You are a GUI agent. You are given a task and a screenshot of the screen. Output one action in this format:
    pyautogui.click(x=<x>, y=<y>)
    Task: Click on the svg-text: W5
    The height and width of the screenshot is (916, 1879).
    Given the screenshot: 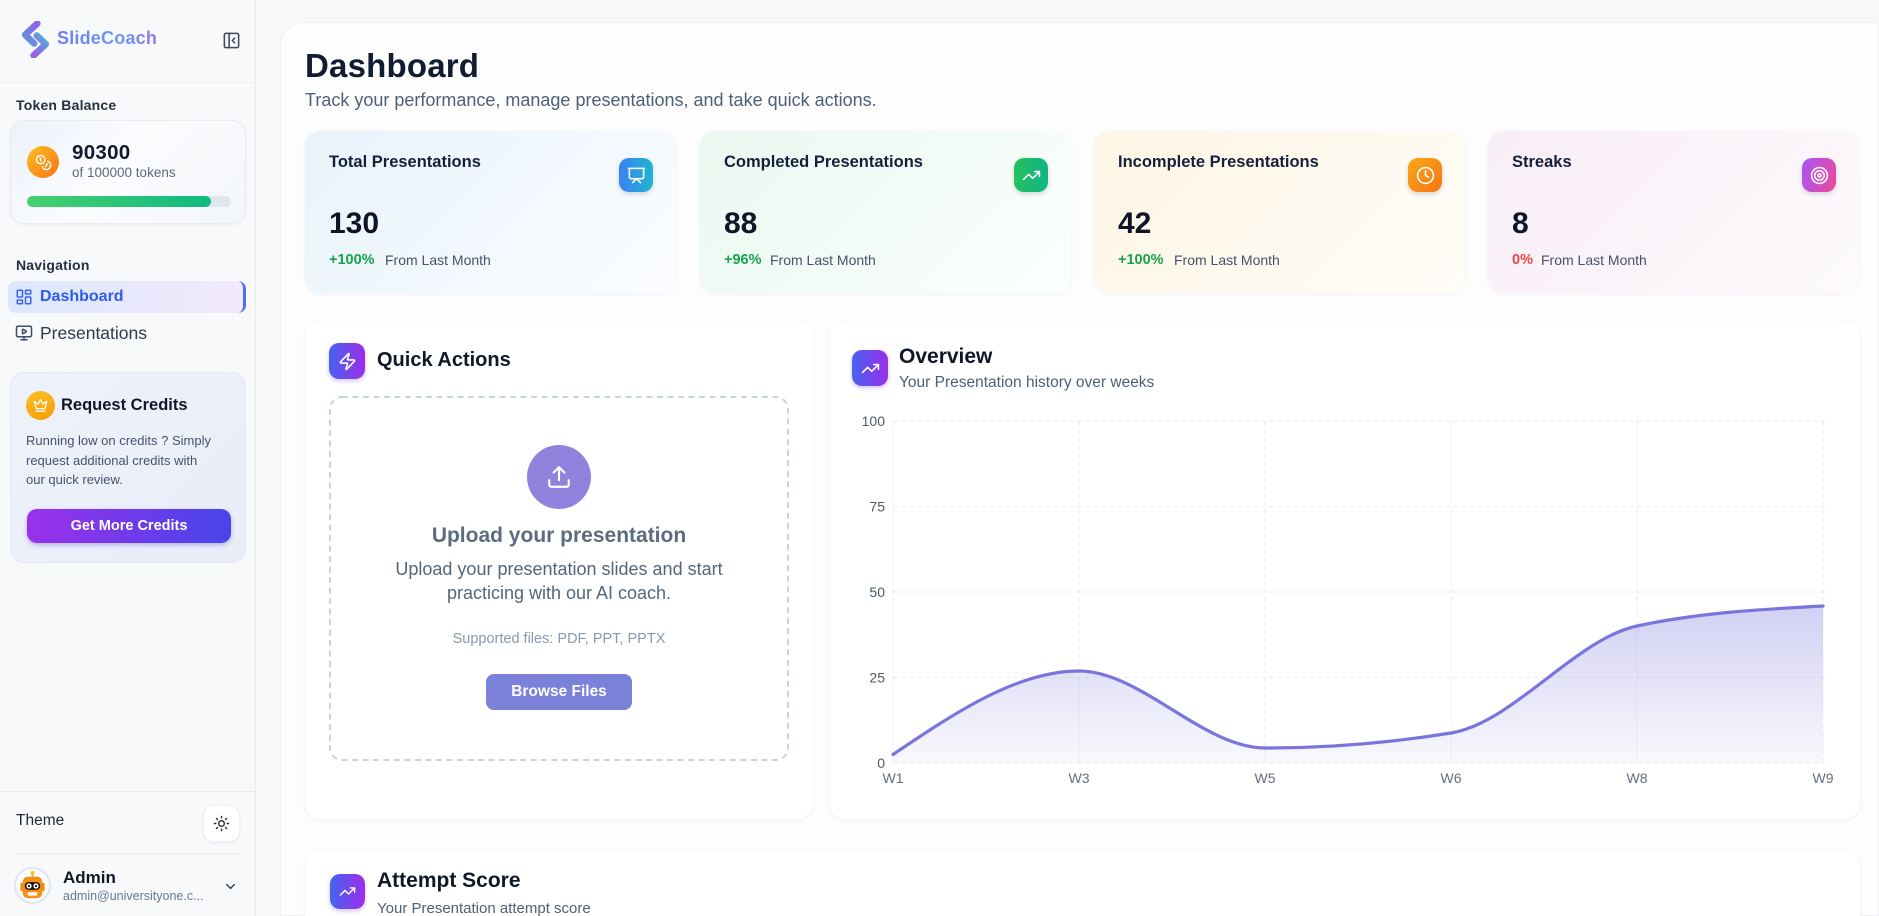 What is the action you would take?
    pyautogui.click(x=1265, y=778)
    